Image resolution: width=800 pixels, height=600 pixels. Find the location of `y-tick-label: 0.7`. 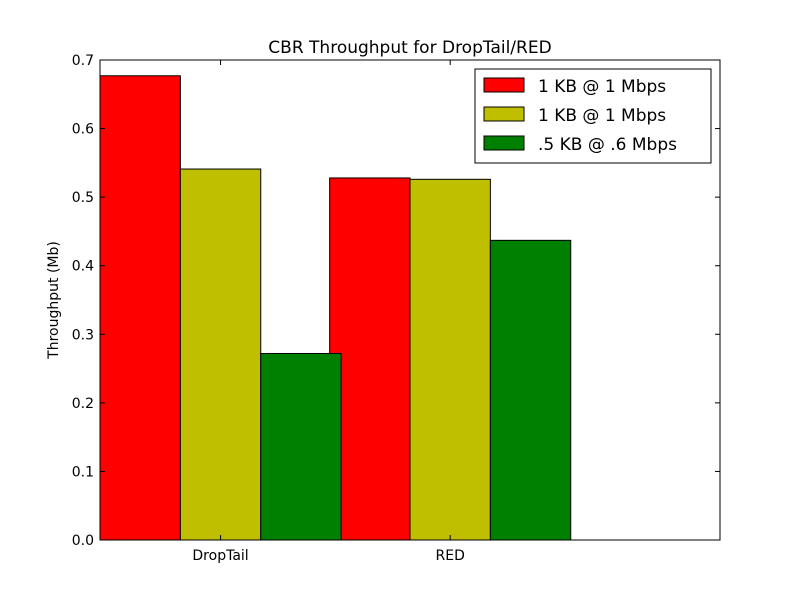

y-tick-label: 0.7 is located at coordinates (83, 61).